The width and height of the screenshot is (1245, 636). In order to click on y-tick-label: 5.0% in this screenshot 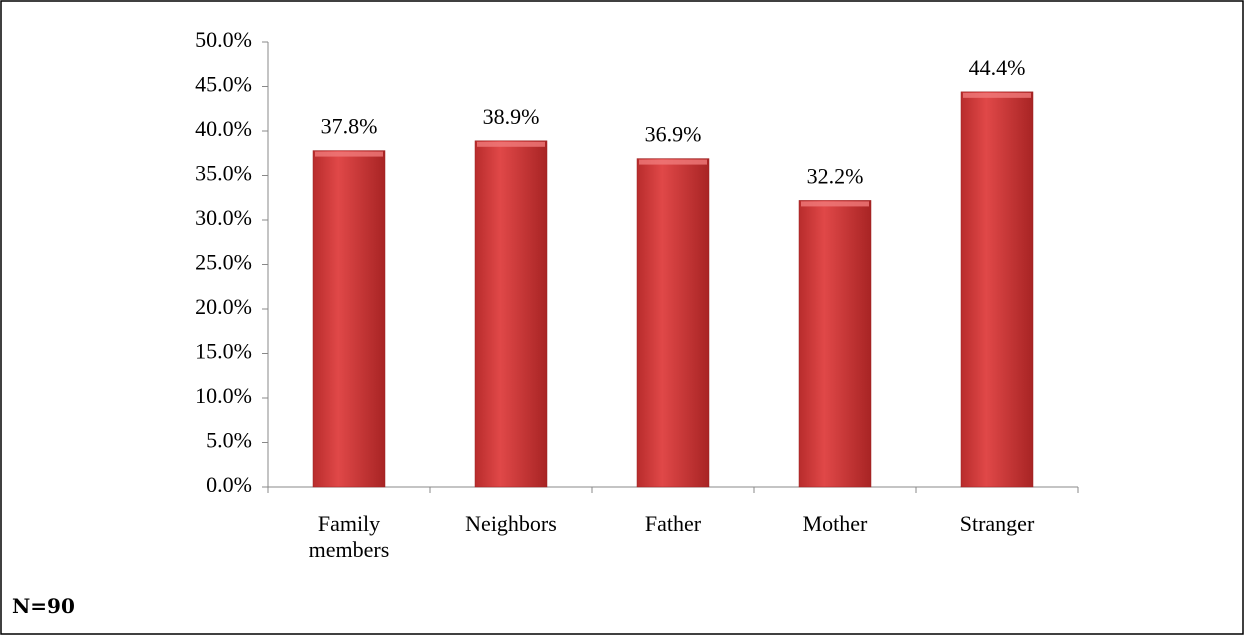, I will do `click(229, 440)`.